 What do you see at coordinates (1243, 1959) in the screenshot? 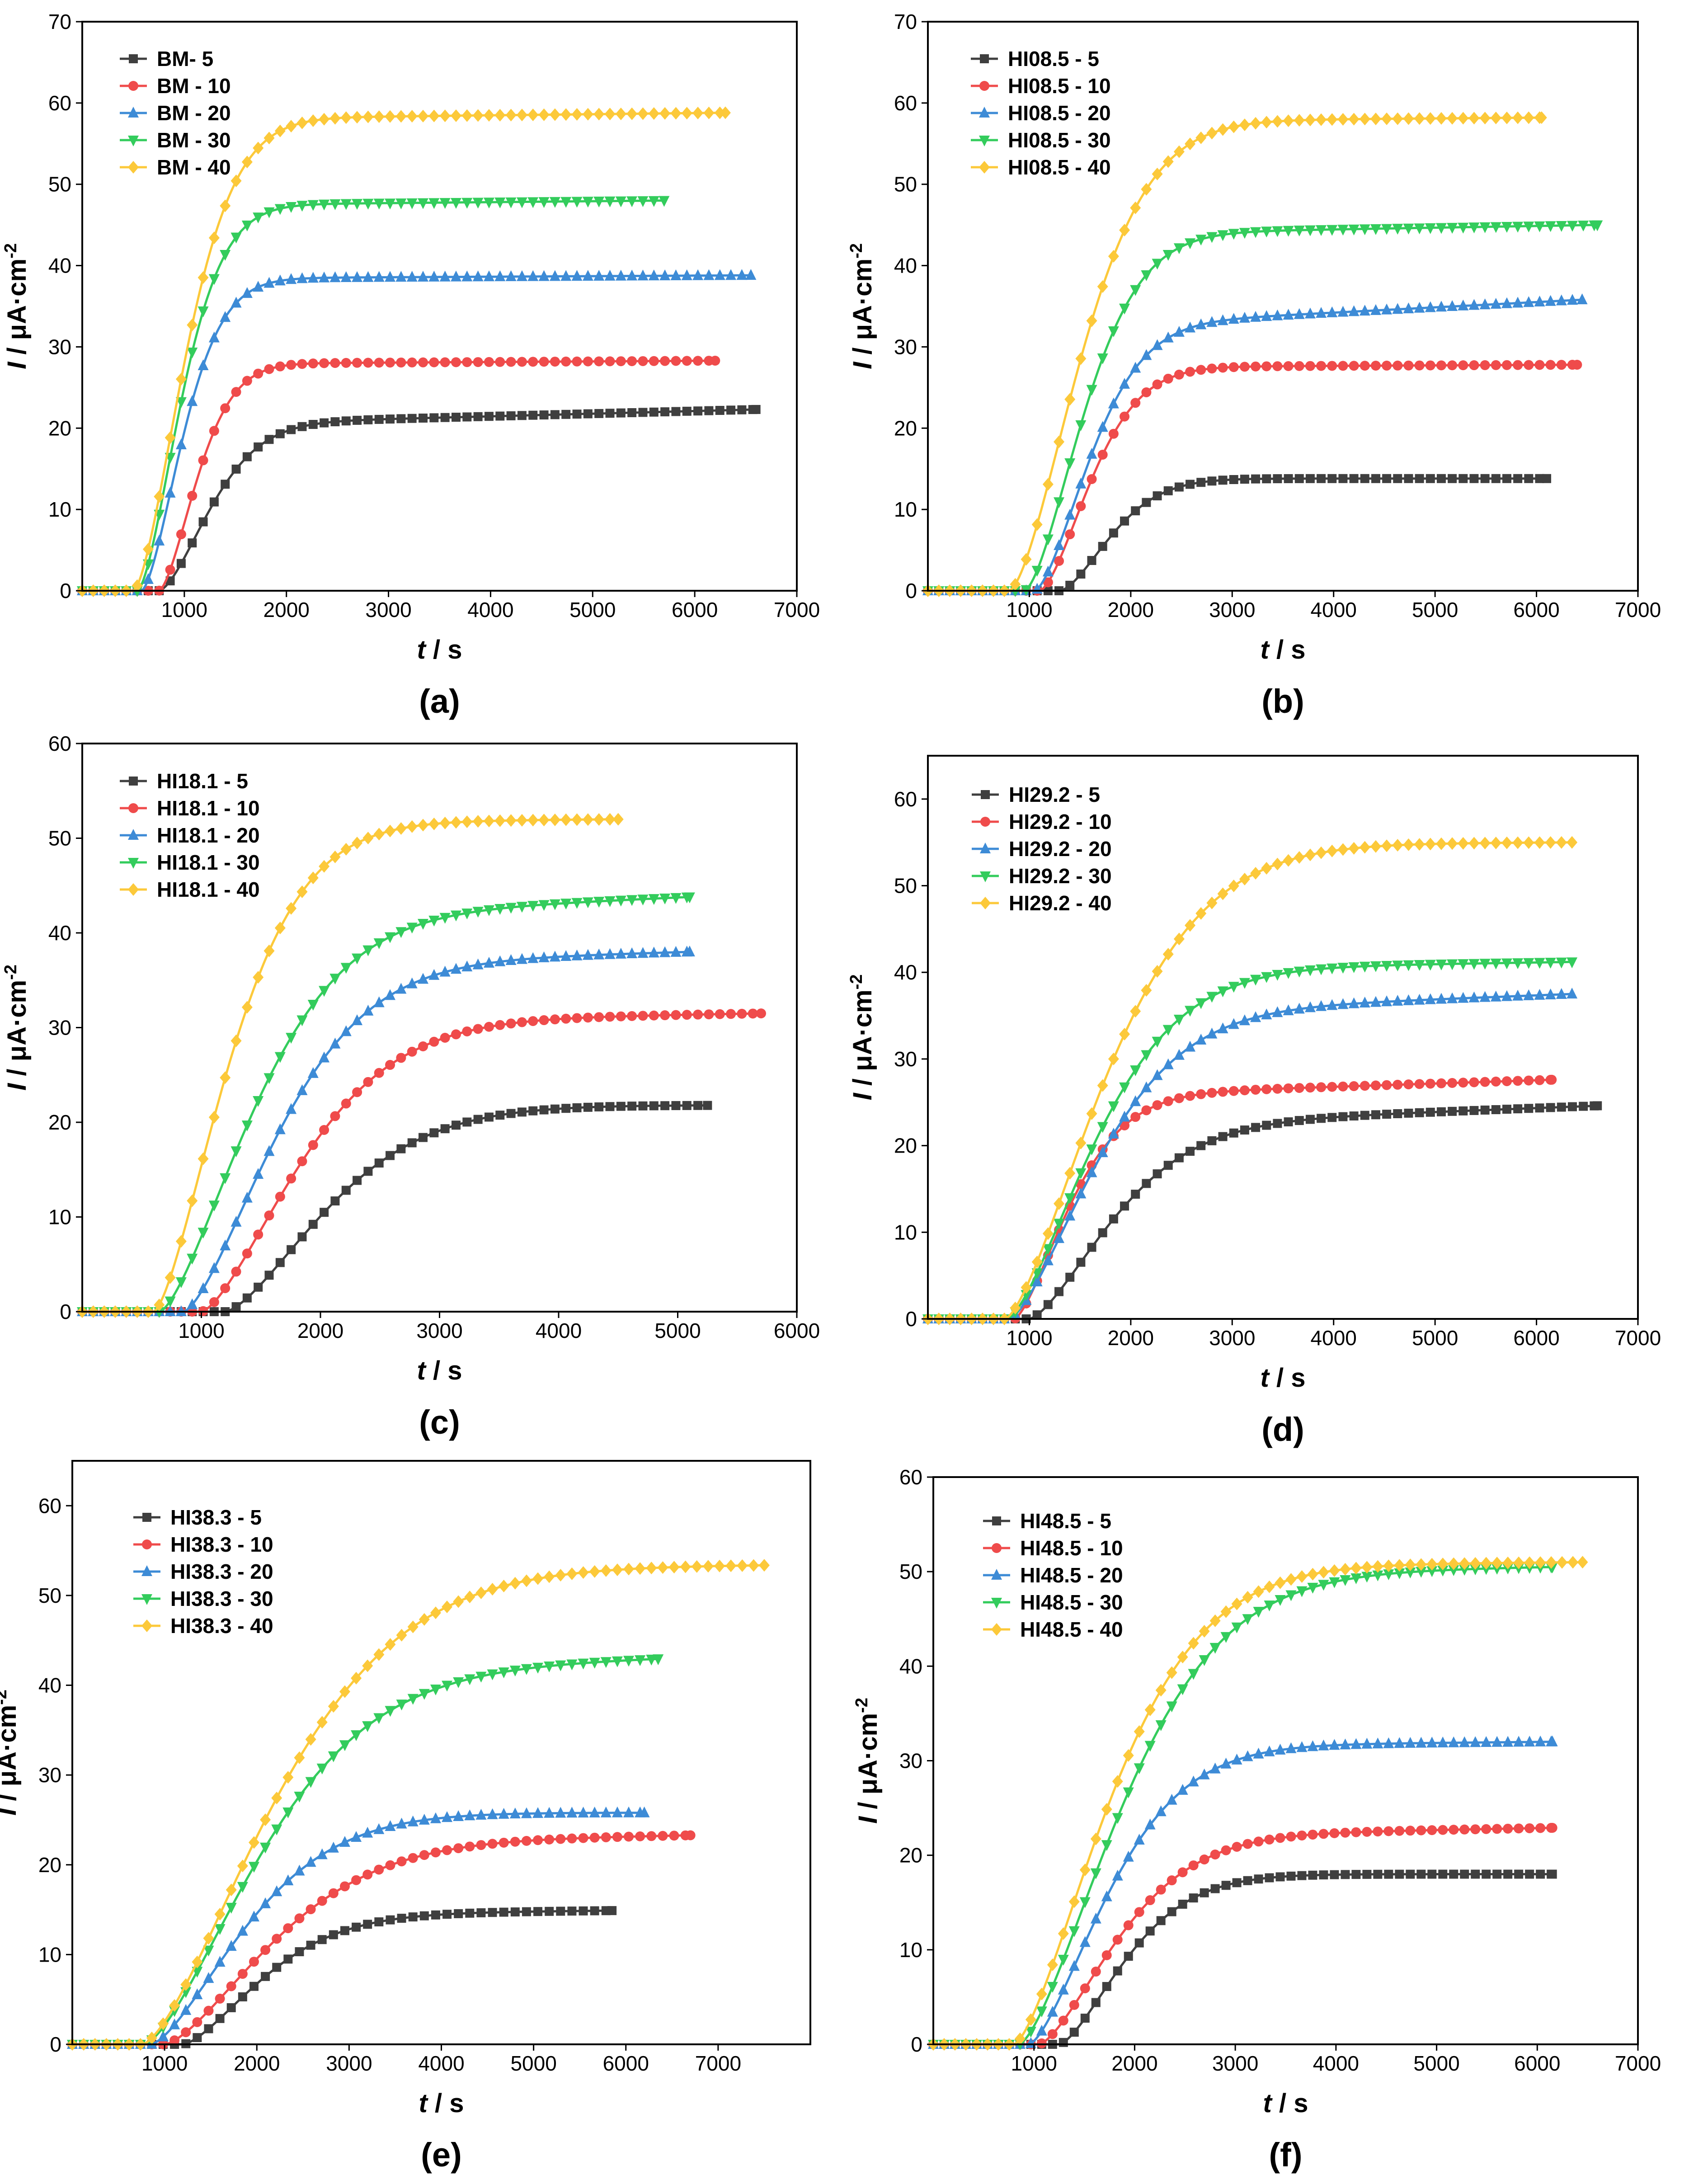
I see `series-5-group` at bounding box center [1243, 1959].